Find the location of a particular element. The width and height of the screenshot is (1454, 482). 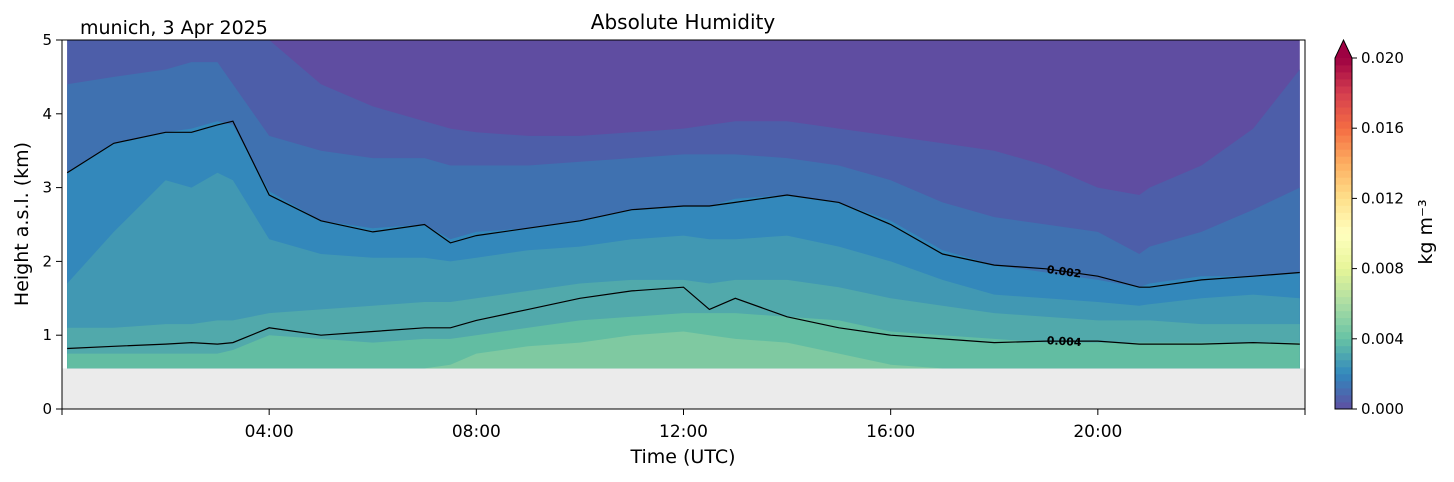

x-tick-label: 20:00 is located at coordinates (1097, 432).